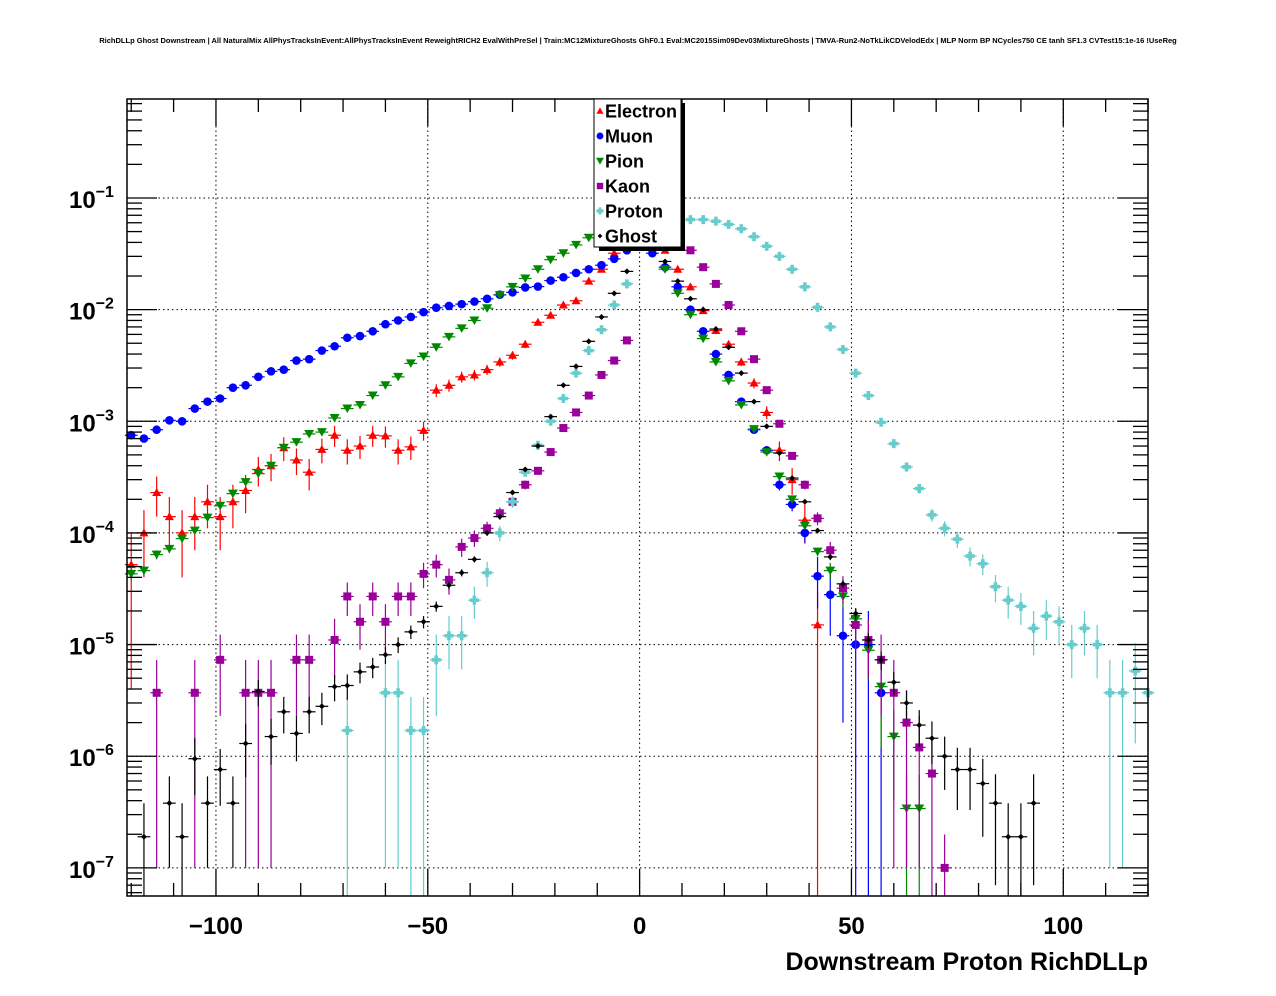  Describe the element at coordinates (600, 211) in the screenshot. I see `legend-marker-proton` at that location.